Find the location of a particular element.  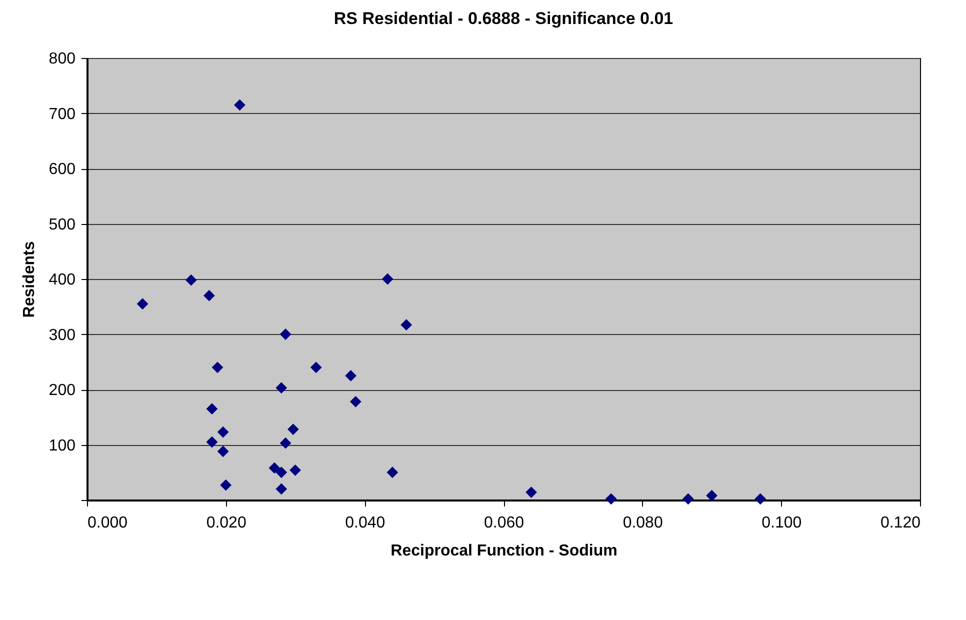

y-tick-label: 200 is located at coordinates (62, 390).